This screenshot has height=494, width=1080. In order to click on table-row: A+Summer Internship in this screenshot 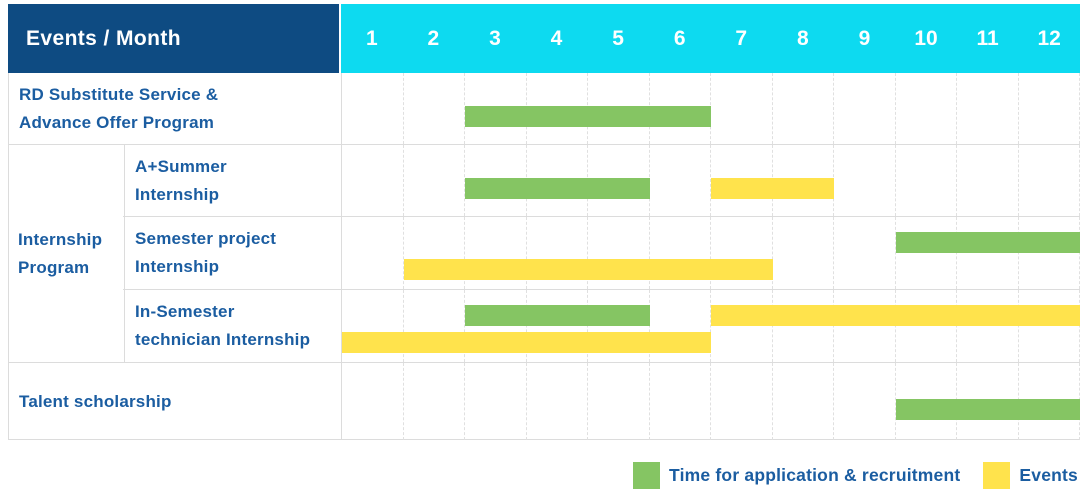, I will do `click(544, 181)`.